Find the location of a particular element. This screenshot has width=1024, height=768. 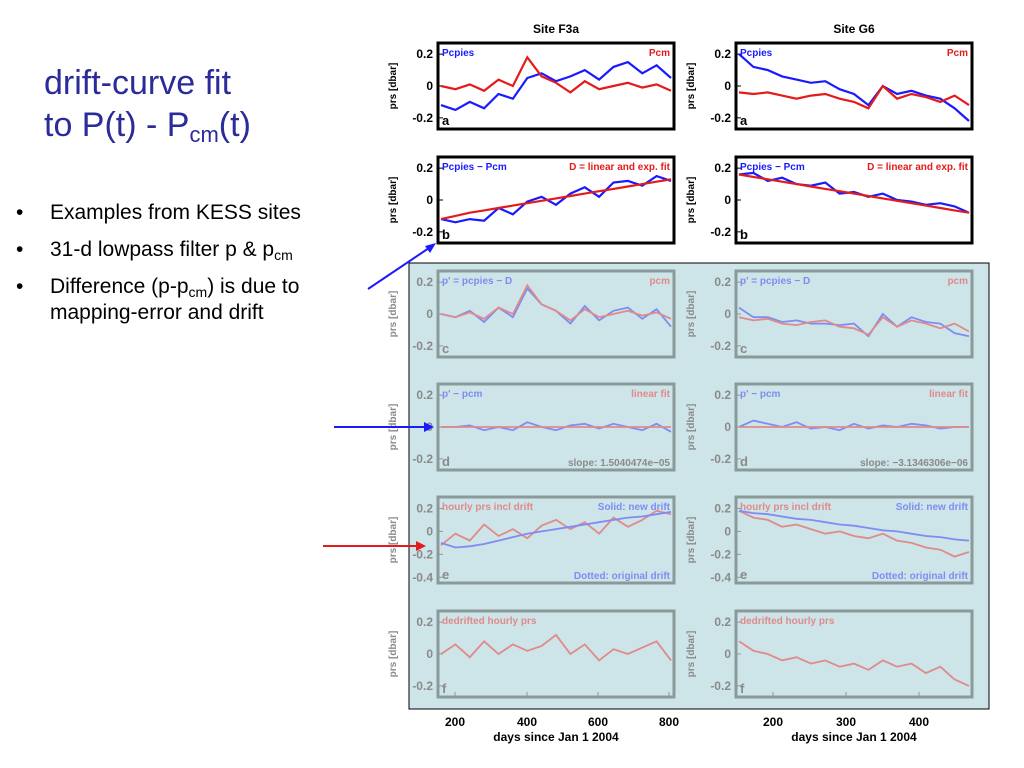

plot-frame-b is located at coordinates (854, 200).